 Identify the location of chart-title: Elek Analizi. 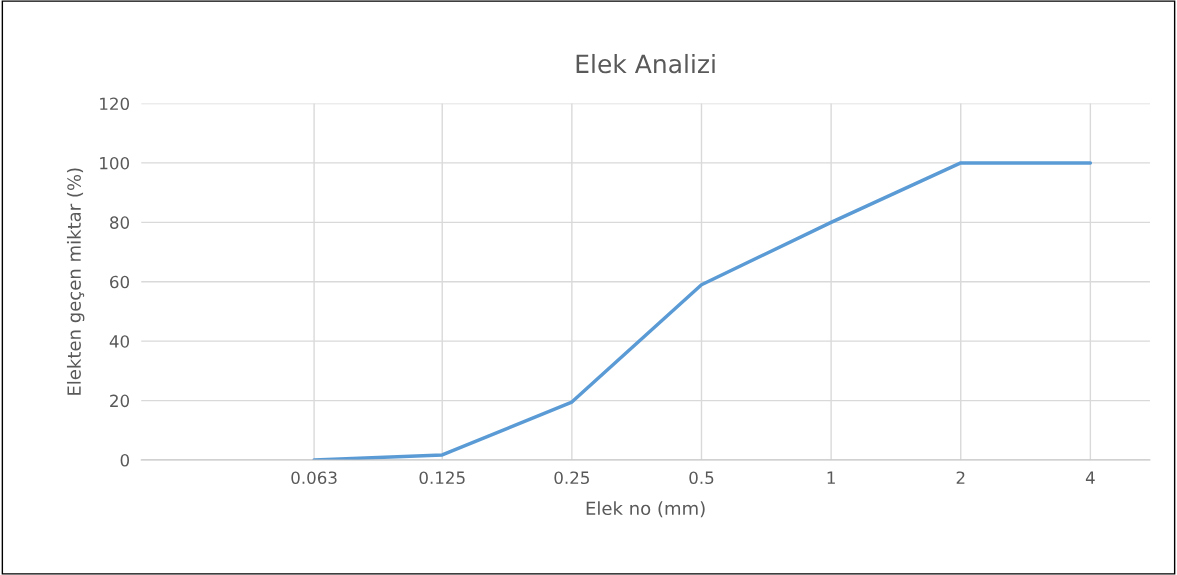
(645, 63).